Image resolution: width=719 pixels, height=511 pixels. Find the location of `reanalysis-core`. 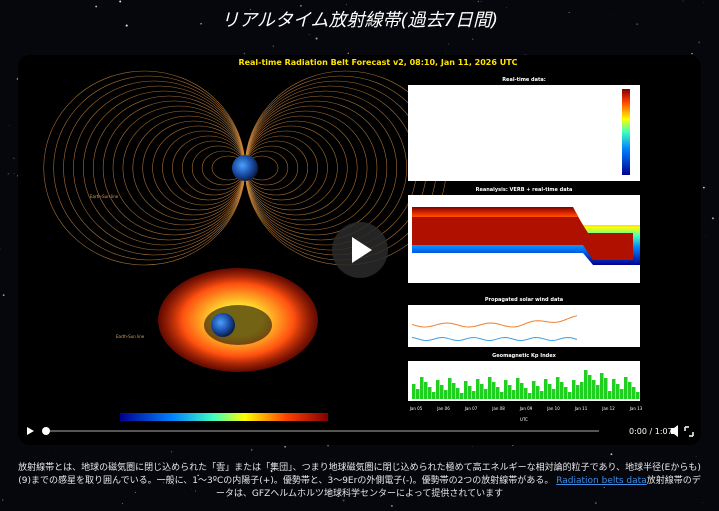

reanalysis-core is located at coordinates (522, 238).